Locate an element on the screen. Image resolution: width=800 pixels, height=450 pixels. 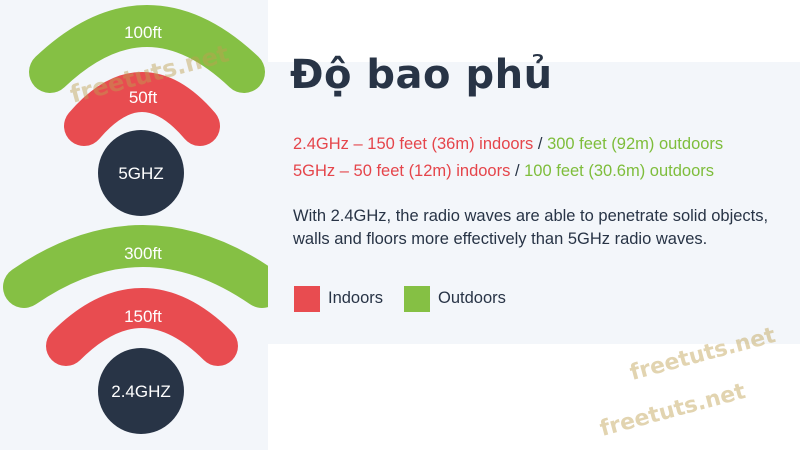
5ghz-indoor-label: 50ft is located at coordinates (143, 97).